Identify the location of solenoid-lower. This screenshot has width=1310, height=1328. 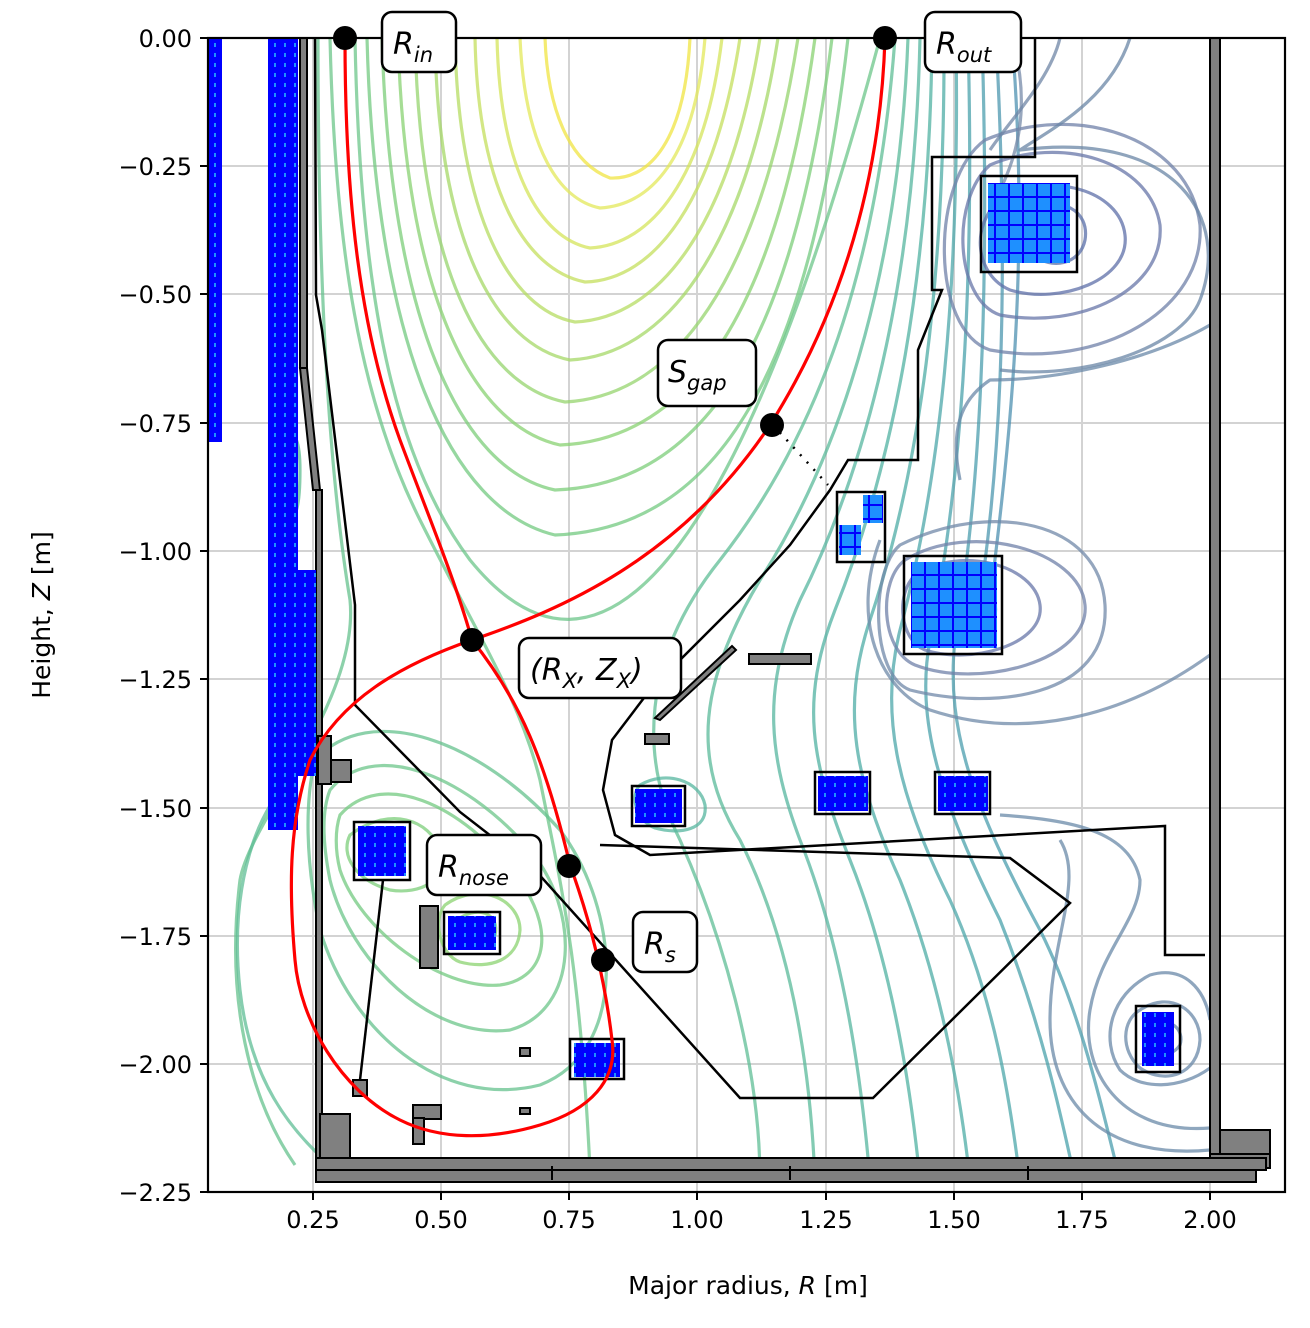
(307, 673).